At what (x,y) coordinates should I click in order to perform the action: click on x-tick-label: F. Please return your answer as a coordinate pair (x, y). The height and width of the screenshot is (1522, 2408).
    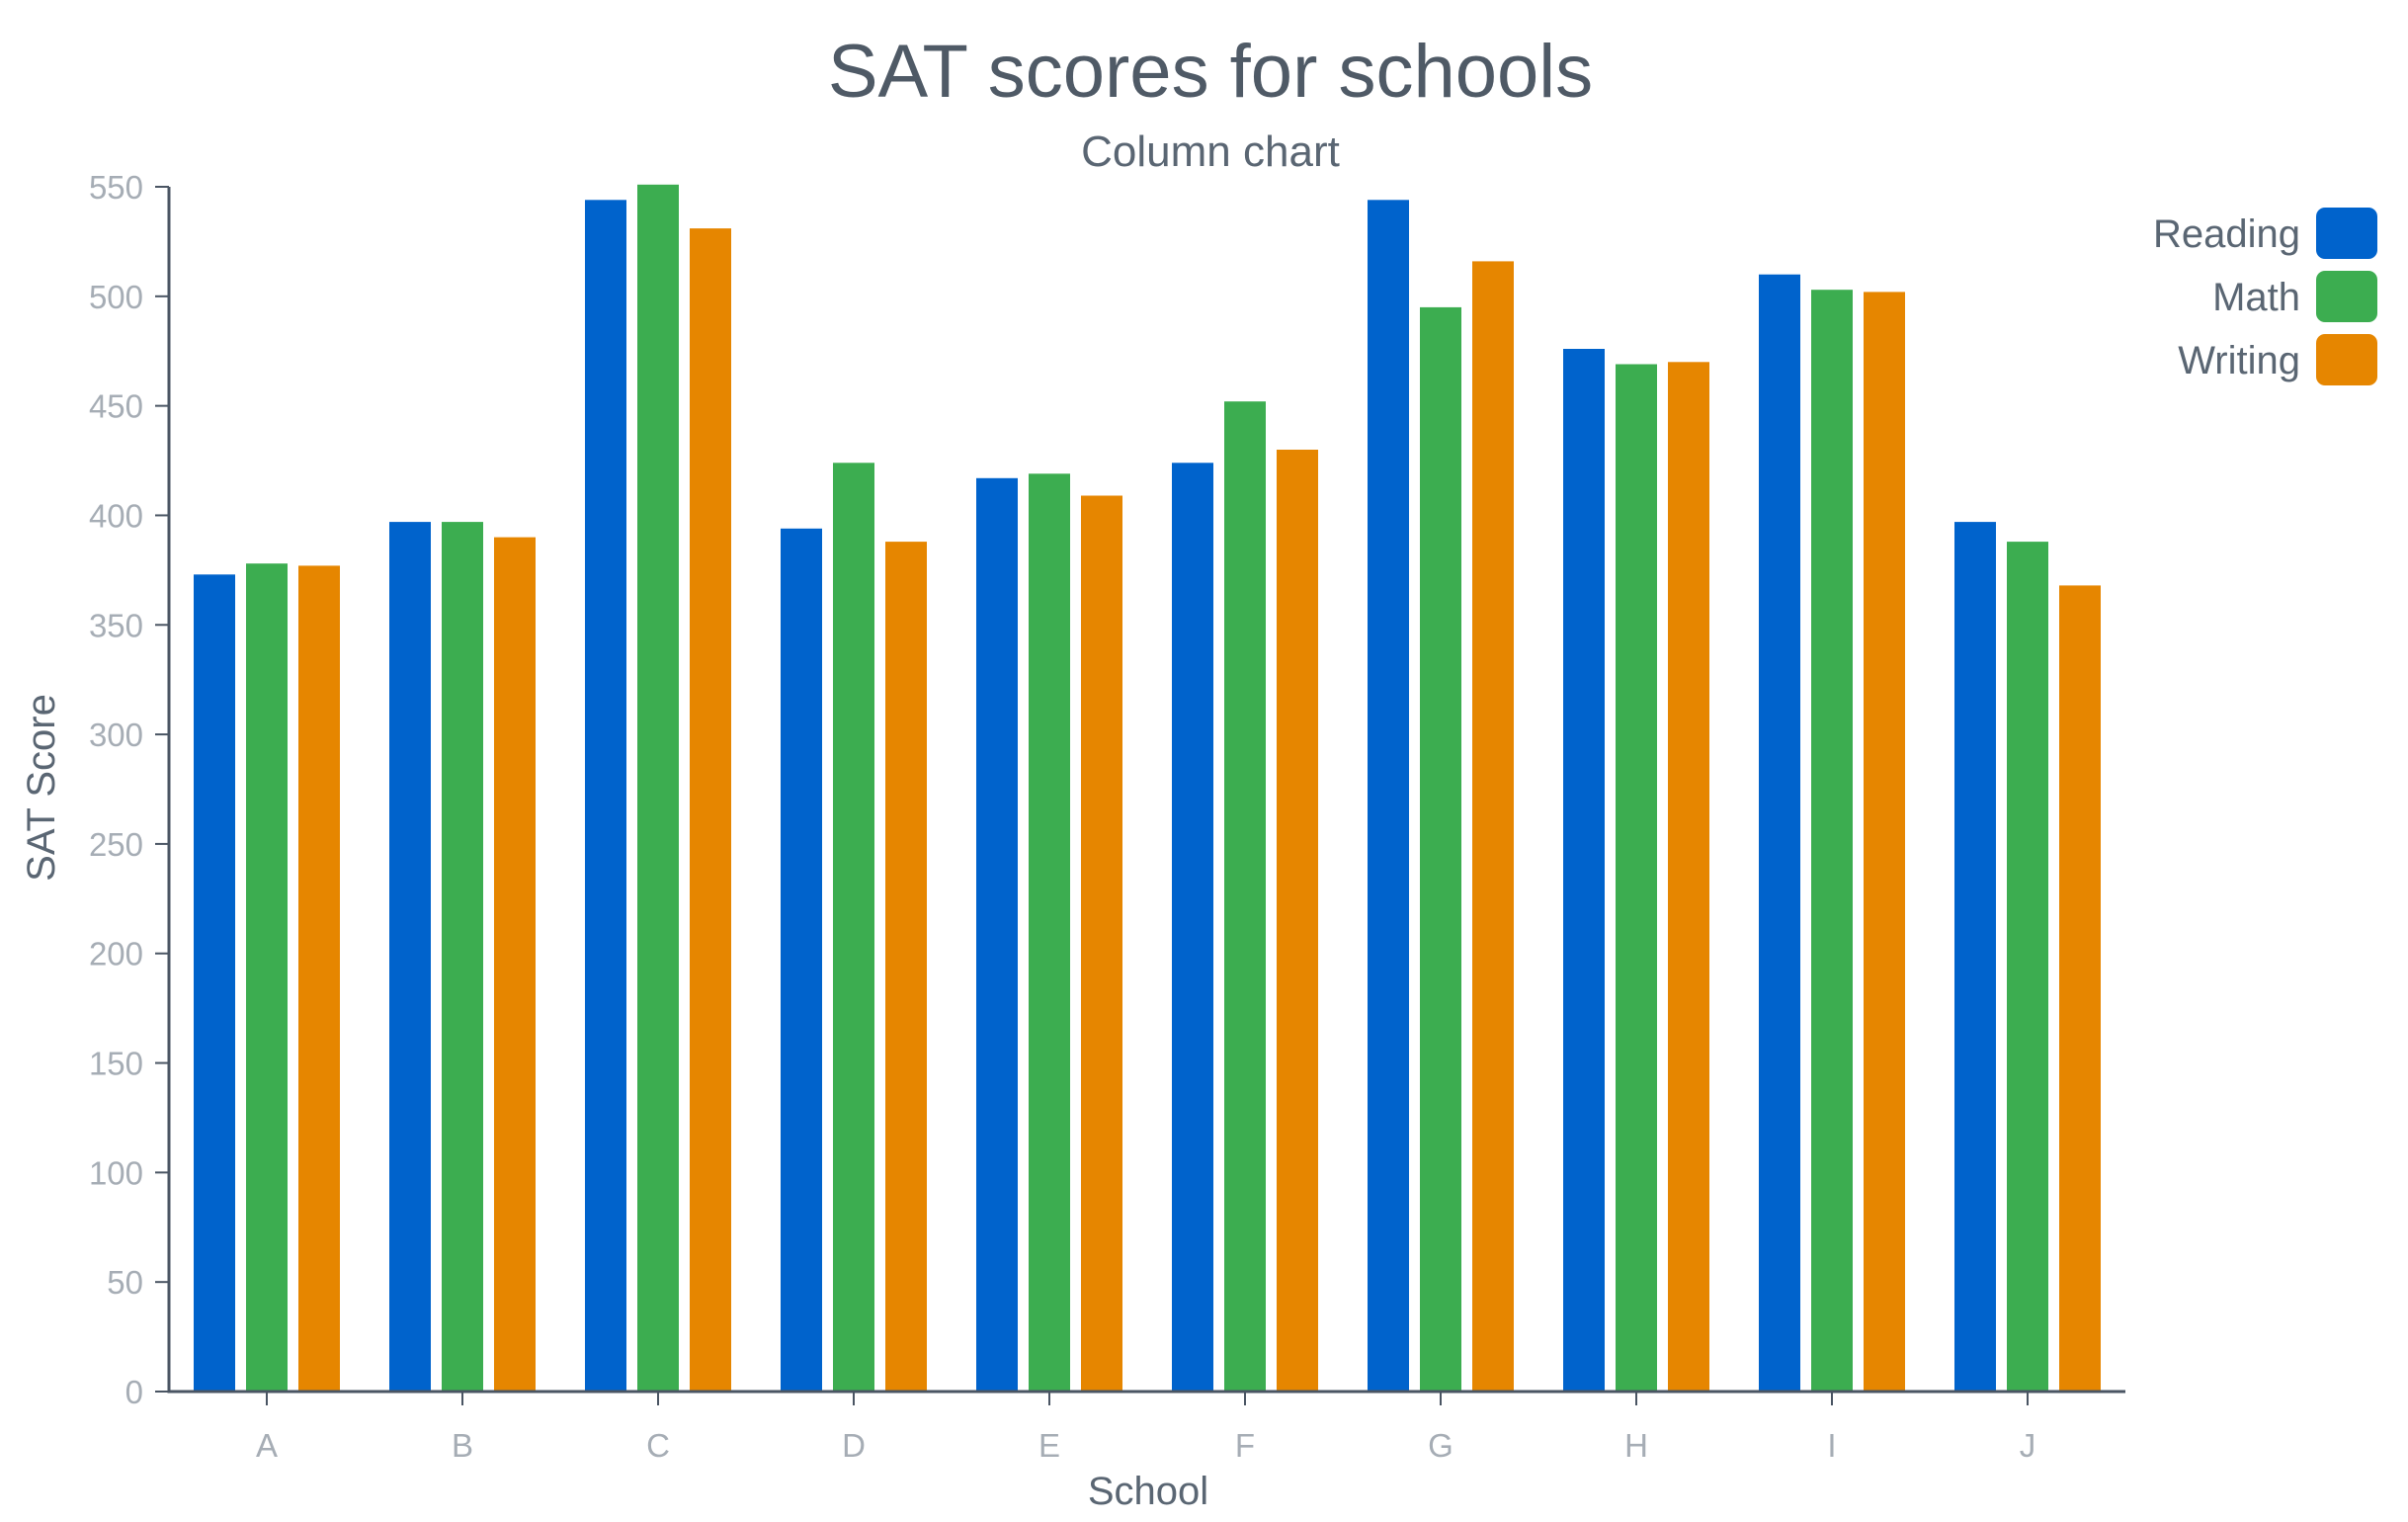
    Looking at the image, I should click on (1245, 1446).